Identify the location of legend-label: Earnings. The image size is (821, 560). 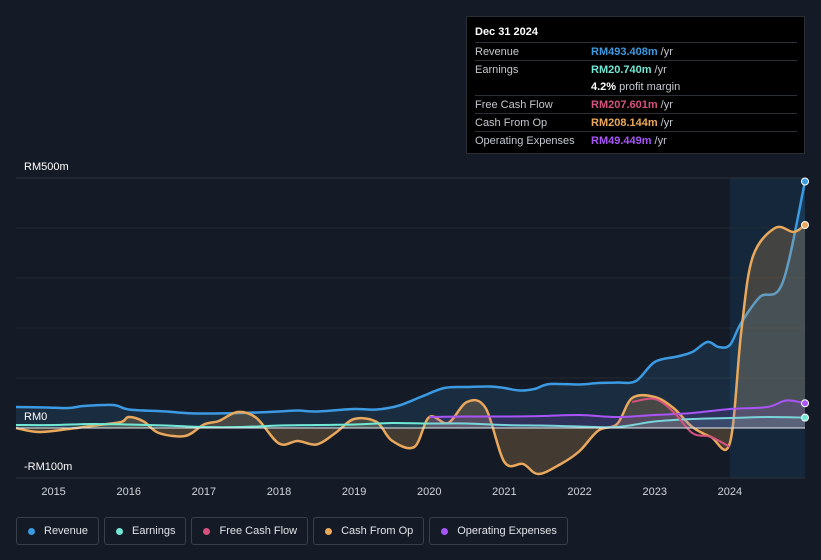
(154, 531).